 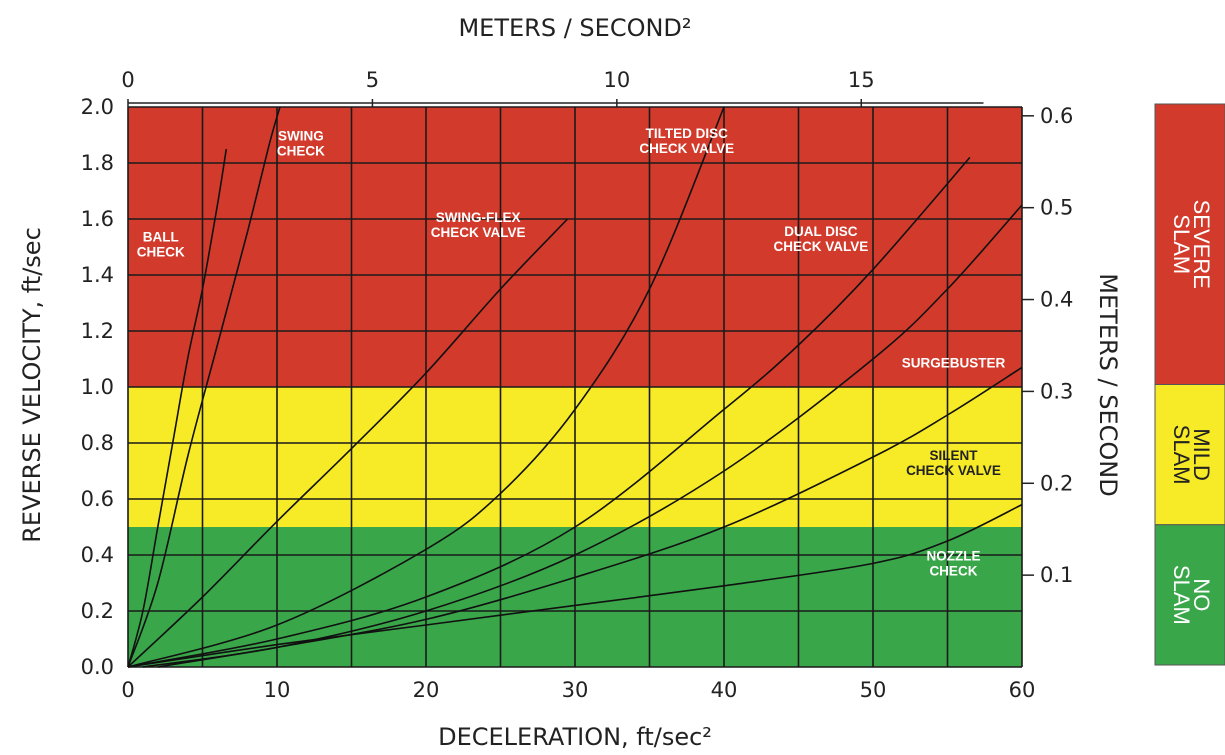 I want to click on x-tick-label: 50, so click(x=873, y=690).